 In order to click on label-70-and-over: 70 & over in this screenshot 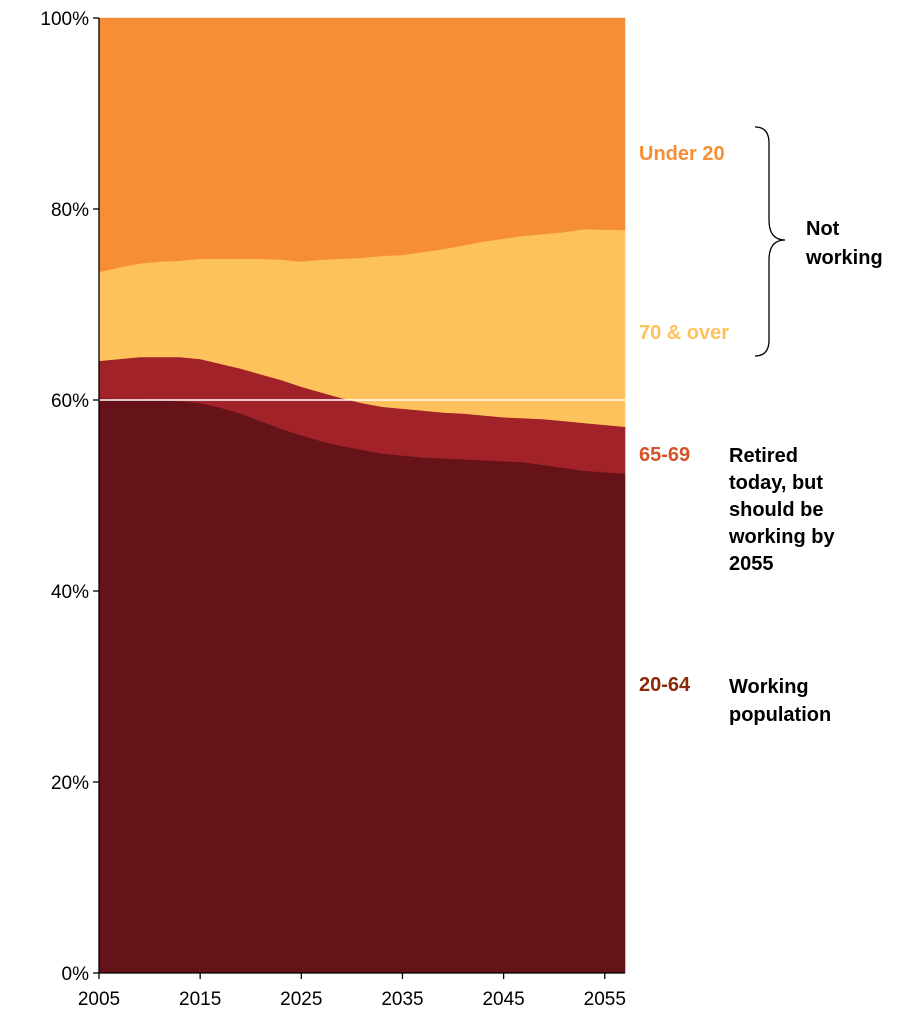, I will do `click(684, 333)`.